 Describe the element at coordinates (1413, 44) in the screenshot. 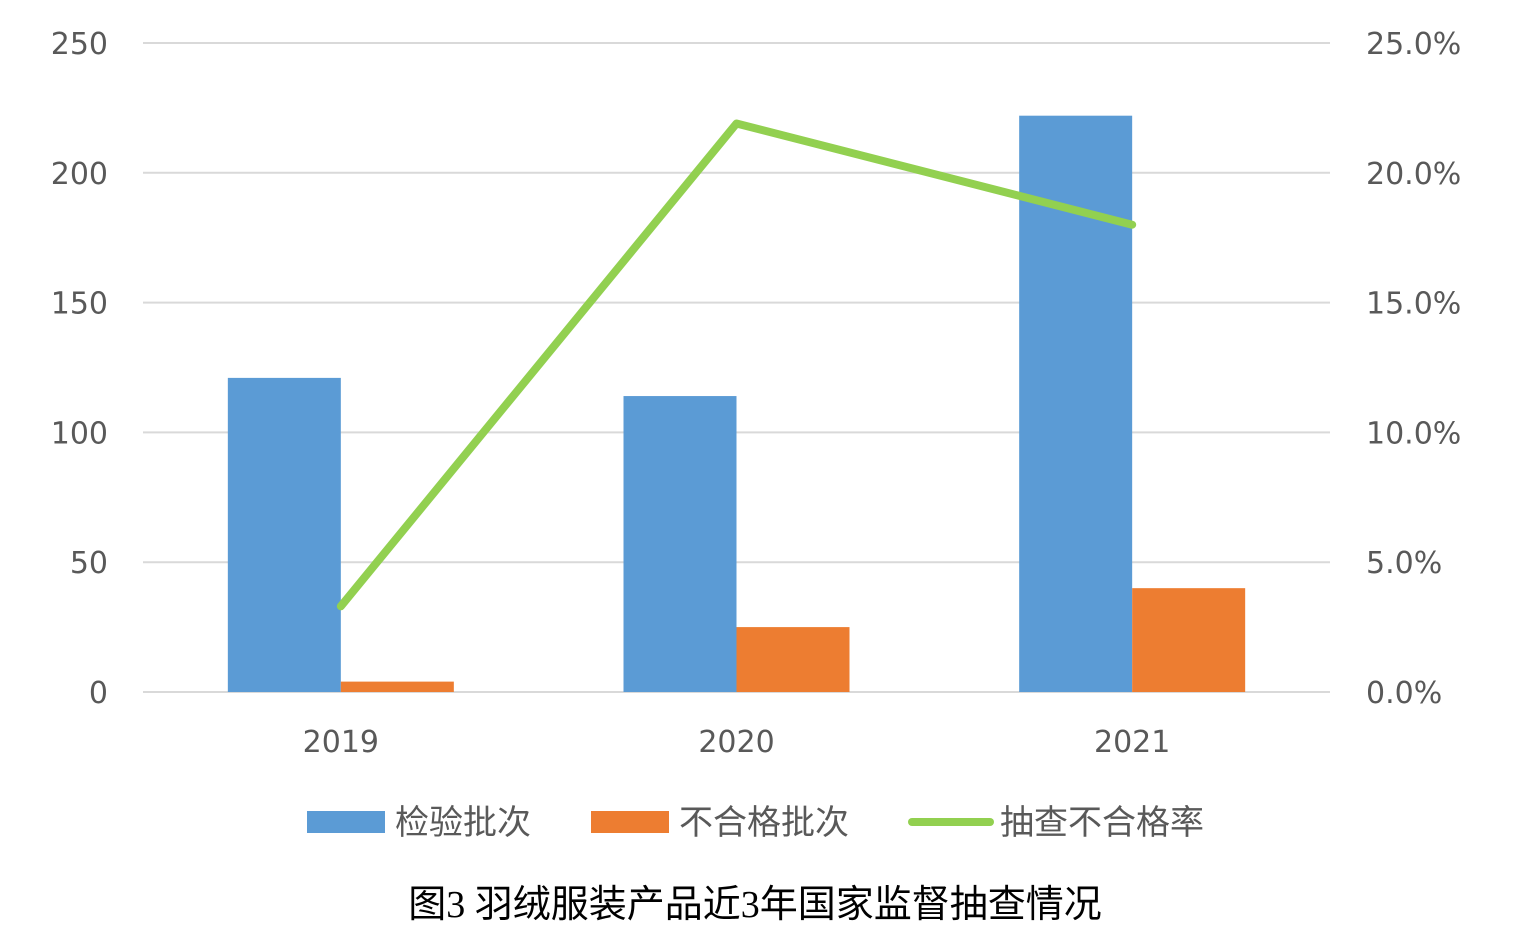

I see `right-tick-label: 25.0%` at that location.